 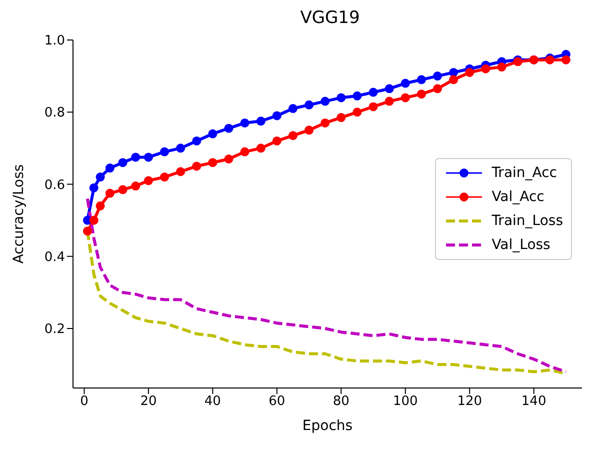 I want to click on x-tick-label: 60, so click(x=277, y=402).